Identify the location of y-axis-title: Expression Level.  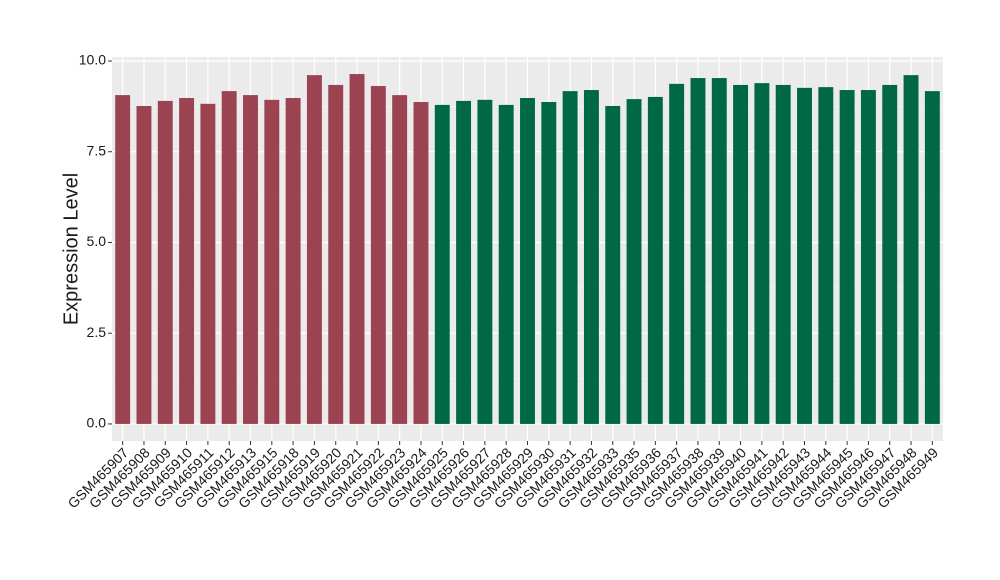
(71, 249).